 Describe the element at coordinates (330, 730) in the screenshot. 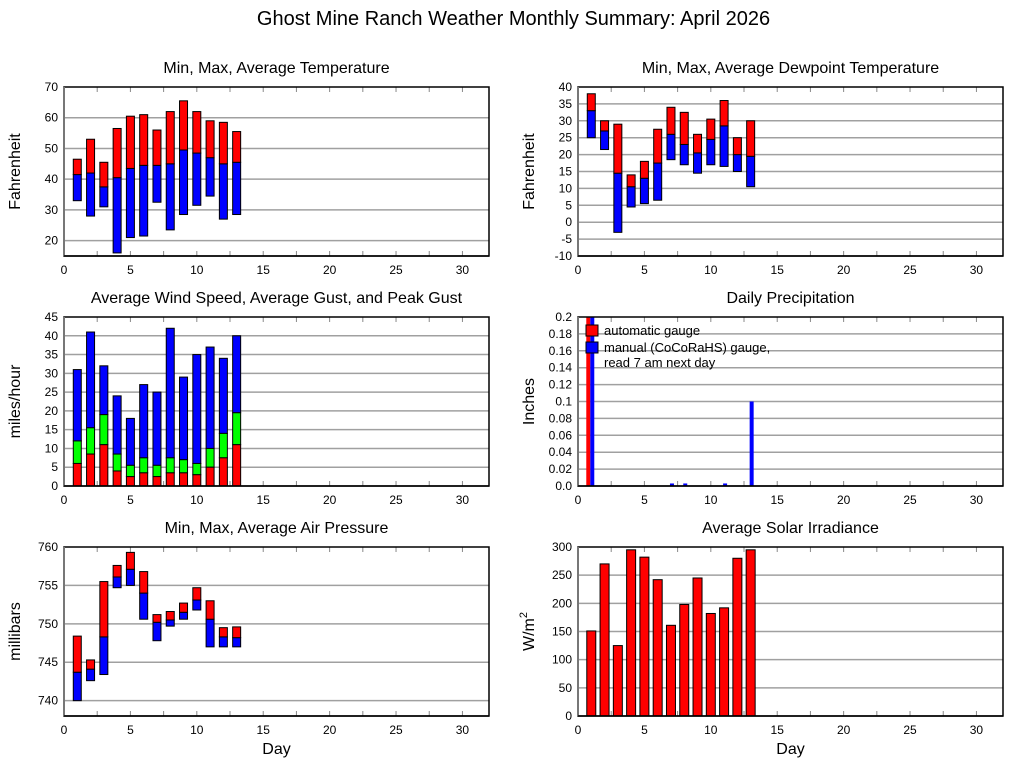

I see `x-tick-label: 20` at that location.